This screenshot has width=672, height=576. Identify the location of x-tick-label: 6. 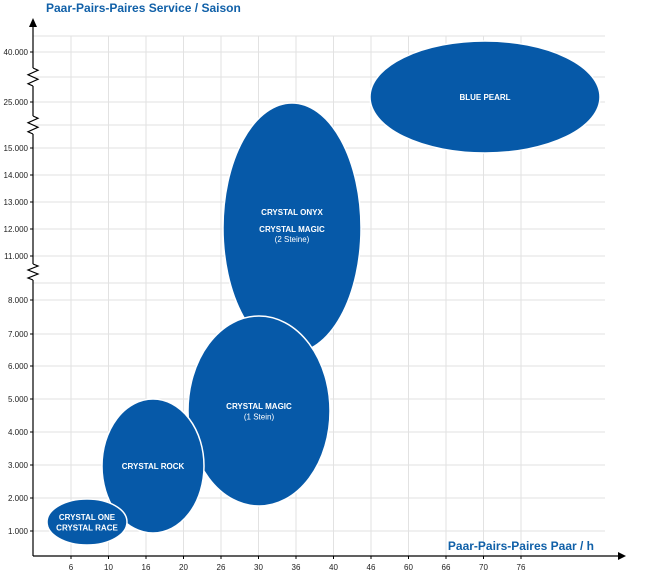
(71, 567).